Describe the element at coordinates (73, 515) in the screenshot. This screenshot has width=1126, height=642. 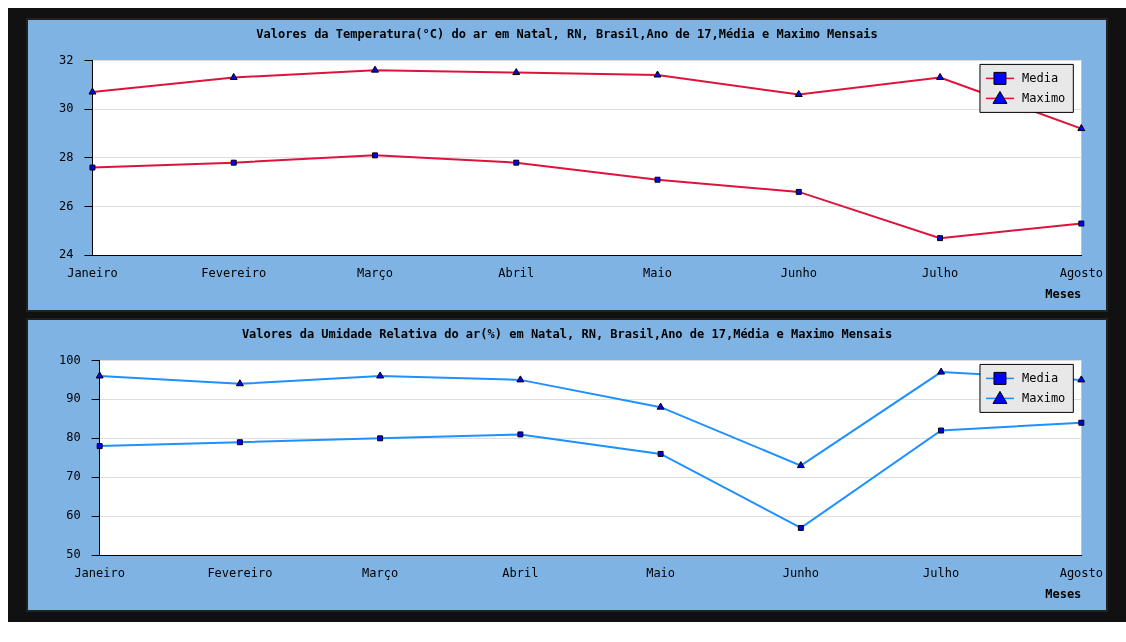
I see `y-tick-label: 60` at that location.